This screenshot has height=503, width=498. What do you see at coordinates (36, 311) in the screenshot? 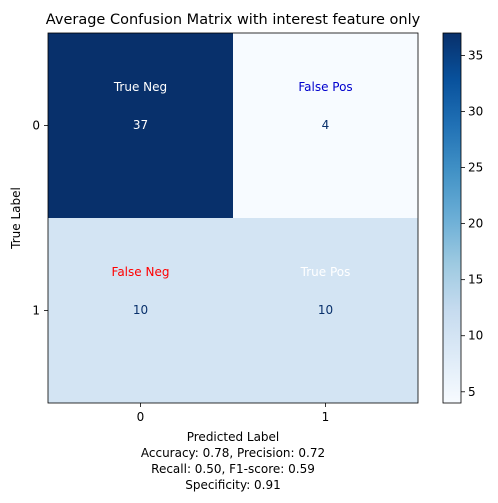
I see `y-tick-label-1: 1` at bounding box center [36, 311].